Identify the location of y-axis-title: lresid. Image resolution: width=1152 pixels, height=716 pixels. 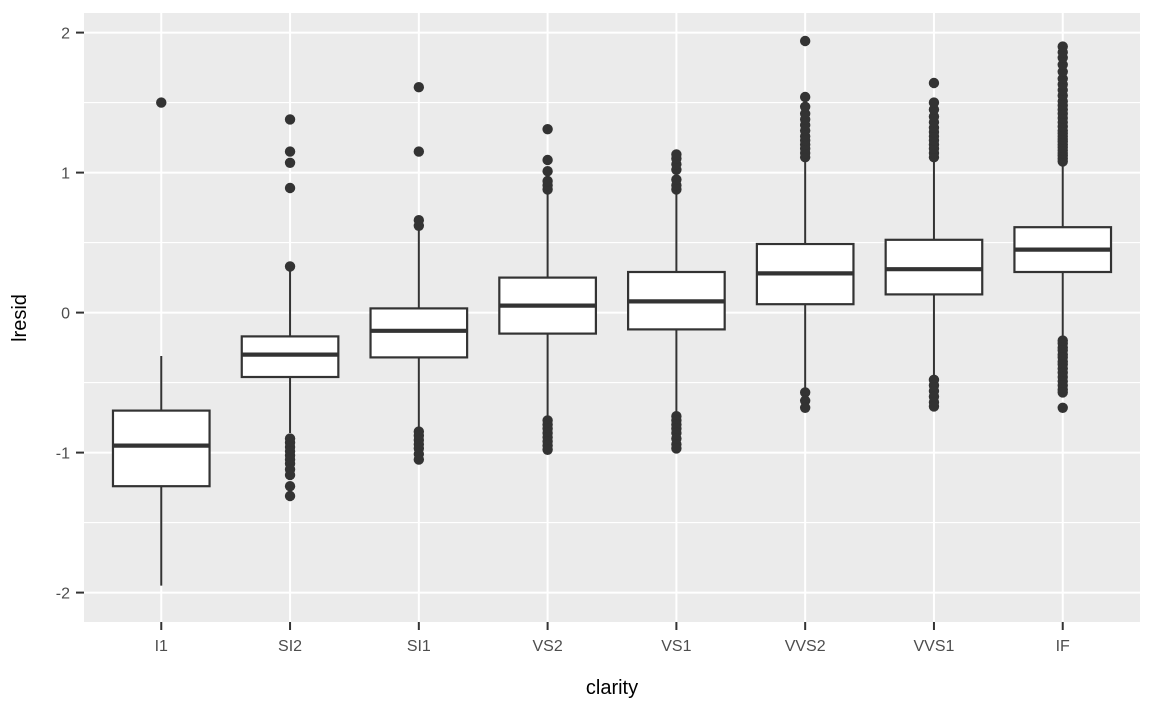
(20, 318).